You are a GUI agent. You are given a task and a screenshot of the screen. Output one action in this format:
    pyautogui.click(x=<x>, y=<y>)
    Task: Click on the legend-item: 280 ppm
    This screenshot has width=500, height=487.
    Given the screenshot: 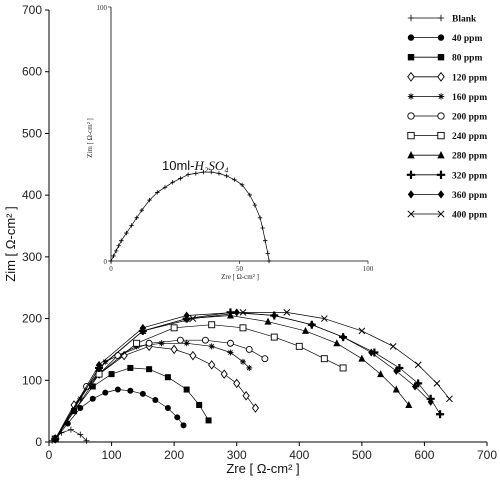 What is the action you would take?
    pyautogui.click(x=447, y=156)
    